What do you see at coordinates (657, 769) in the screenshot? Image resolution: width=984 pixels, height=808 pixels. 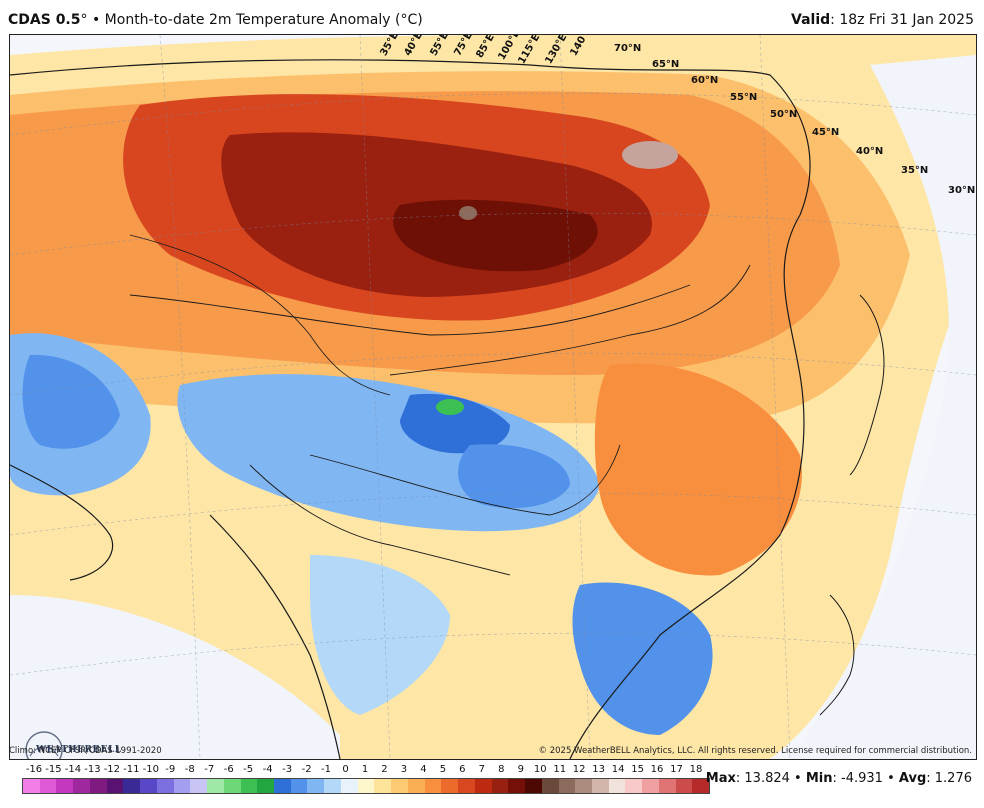 I see `colorbar-tick-label: 16` at bounding box center [657, 769].